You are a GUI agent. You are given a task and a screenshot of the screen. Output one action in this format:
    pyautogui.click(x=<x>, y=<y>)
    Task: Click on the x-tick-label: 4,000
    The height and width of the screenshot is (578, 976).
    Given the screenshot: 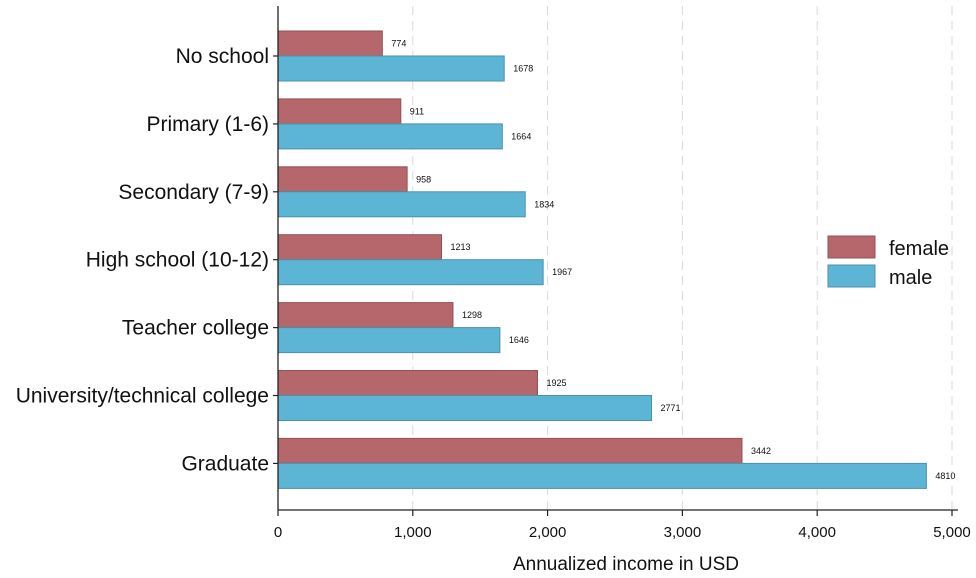 What is the action you would take?
    pyautogui.click(x=817, y=532)
    